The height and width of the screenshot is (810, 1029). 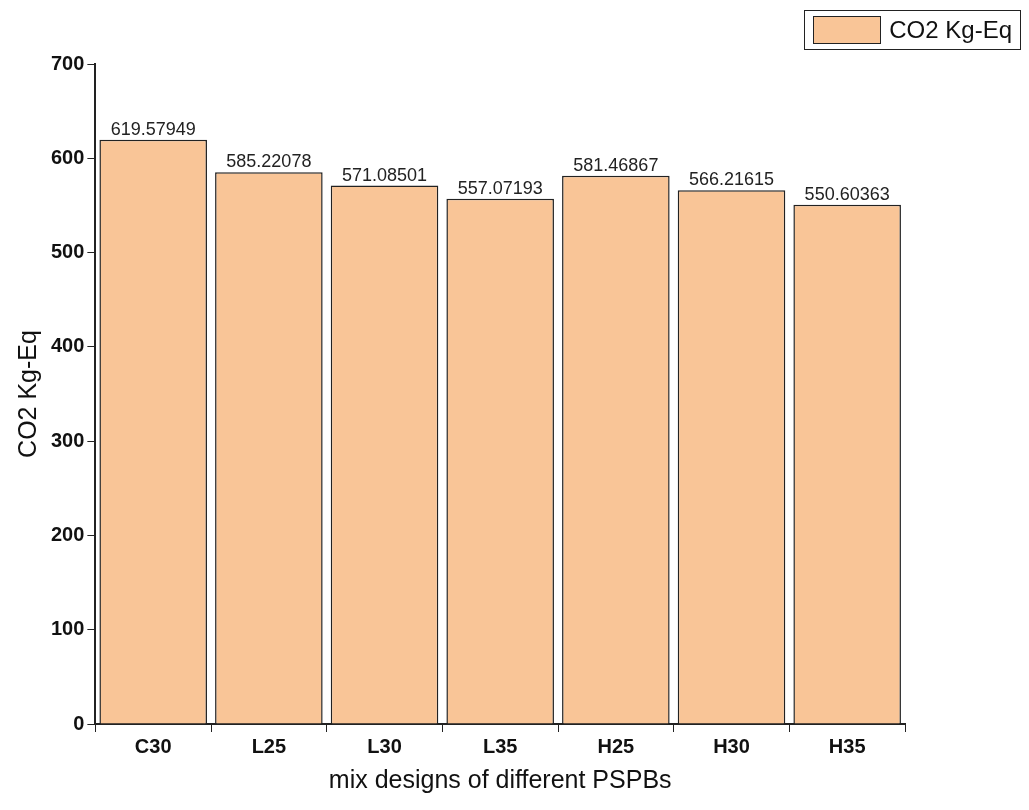 What do you see at coordinates (67, 628) in the screenshot?
I see `y-tick-label: 100` at bounding box center [67, 628].